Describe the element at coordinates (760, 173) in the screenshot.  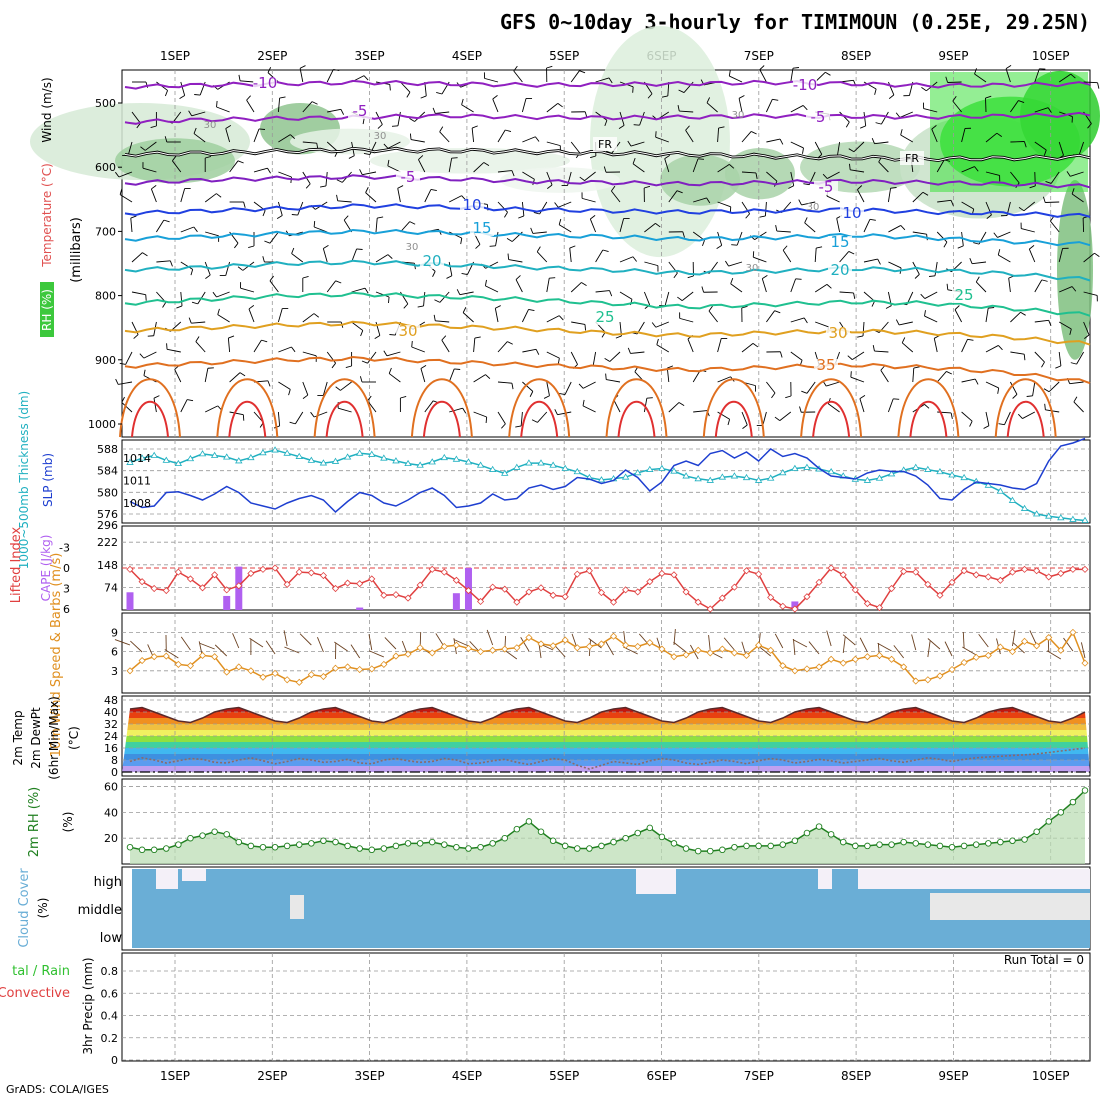
I see `rh-blob` at that location.